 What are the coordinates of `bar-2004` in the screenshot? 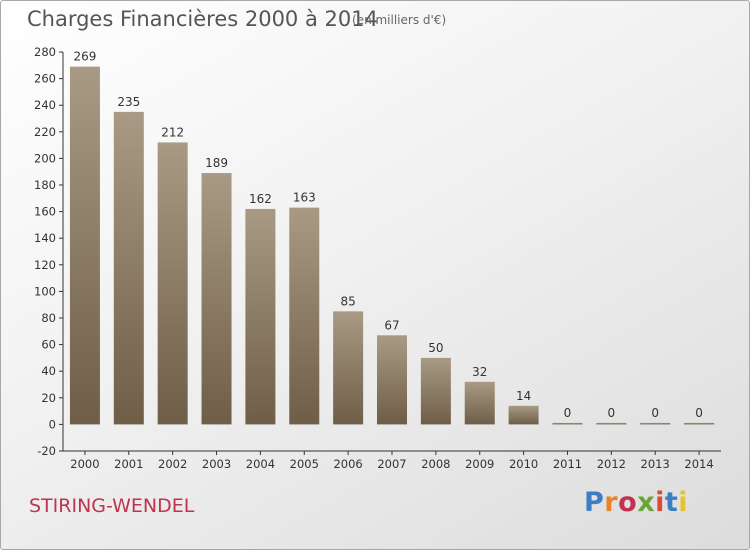 It's located at (260, 316).